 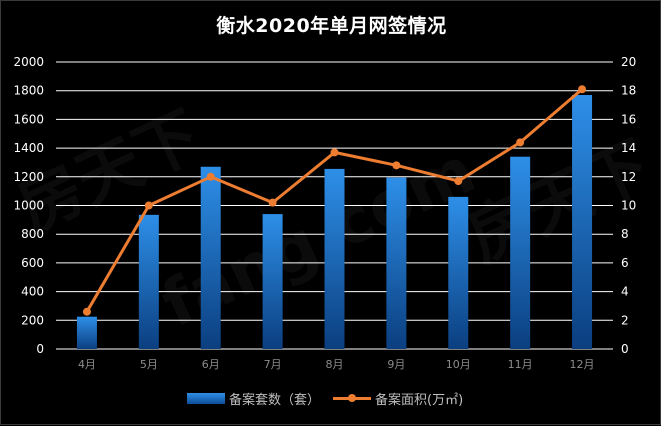 I want to click on y-right-tick-label: 4, so click(x=625, y=292).